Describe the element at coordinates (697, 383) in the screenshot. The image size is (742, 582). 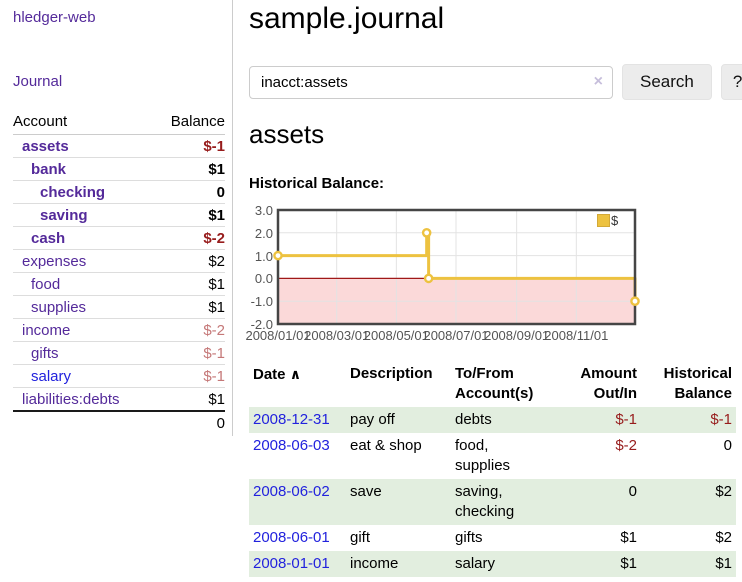
I see `register-header-balance: Historical Balance` at that location.